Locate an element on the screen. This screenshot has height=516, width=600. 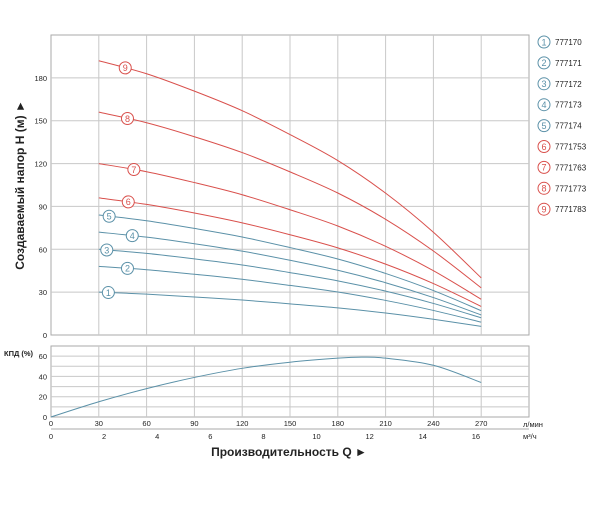
curve-label-number: 2 is located at coordinates (127, 269).